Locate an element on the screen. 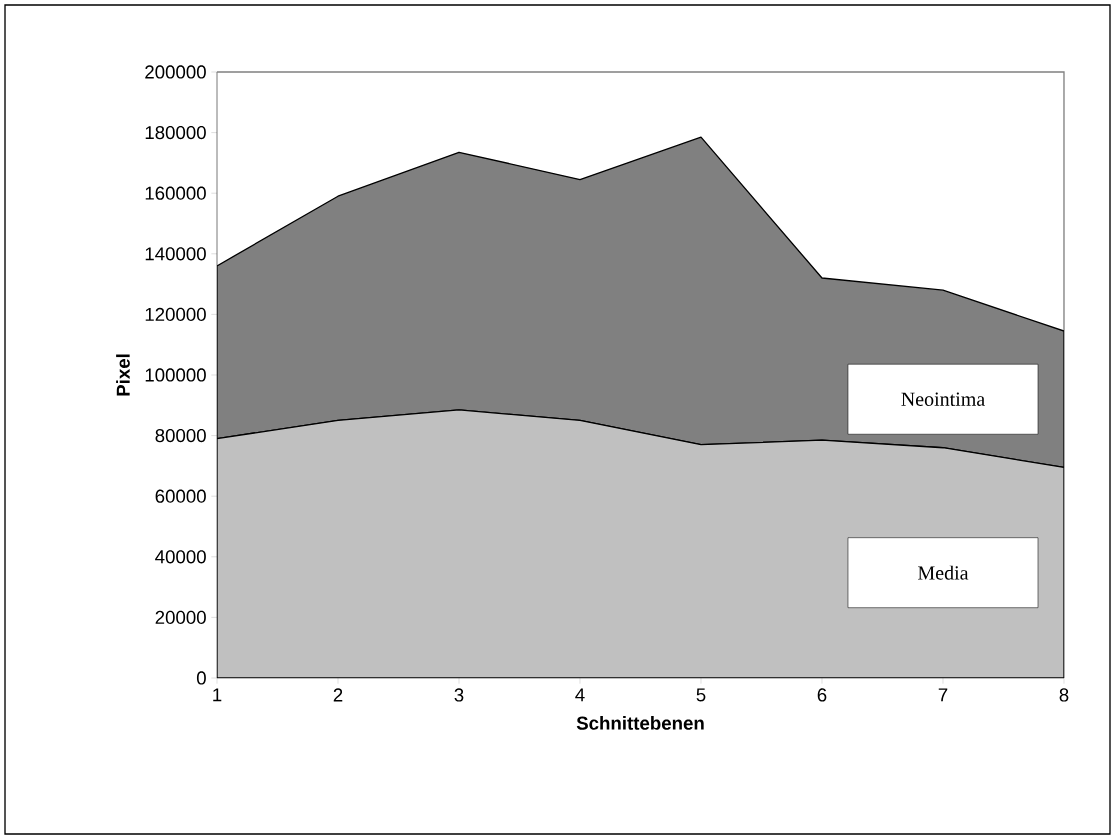 This screenshot has width=1115, height=839. x-tick-label: 5 is located at coordinates (701, 695).